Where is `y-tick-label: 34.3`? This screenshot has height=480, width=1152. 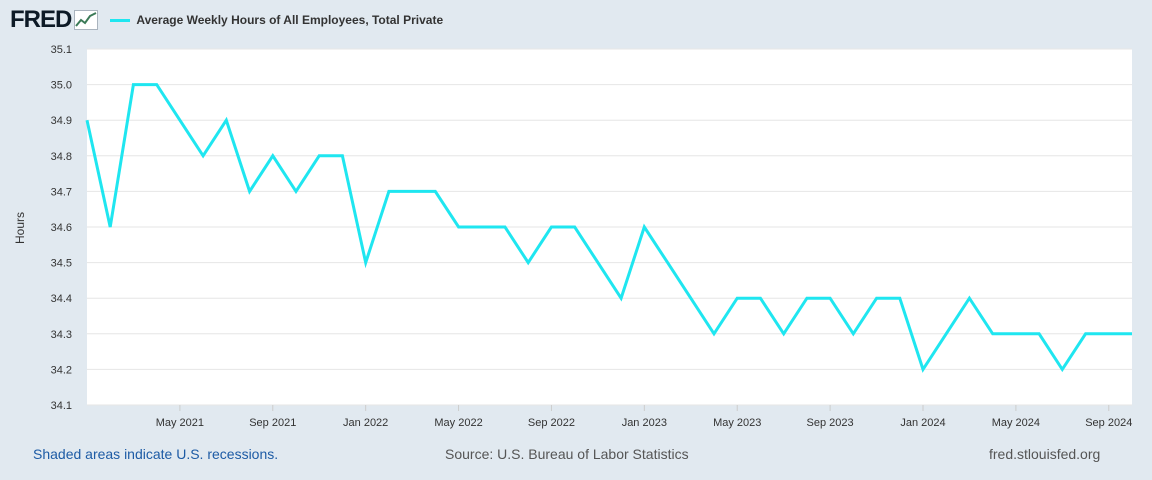 y-tick-label: 34.3 is located at coordinates (61, 335).